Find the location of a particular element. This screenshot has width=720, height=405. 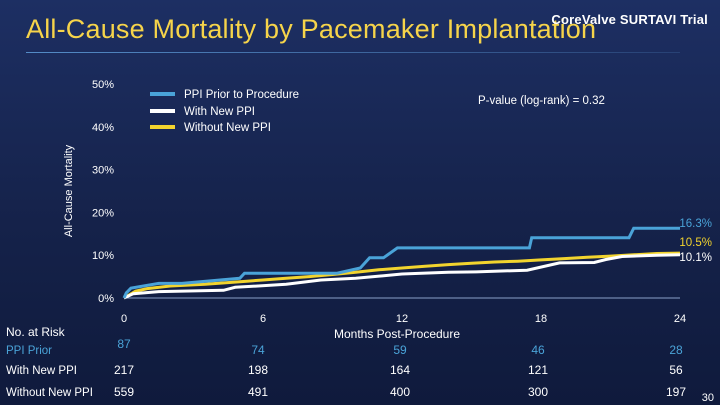

series-line-ppi-prior-to-procedure is located at coordinates (401, 262).